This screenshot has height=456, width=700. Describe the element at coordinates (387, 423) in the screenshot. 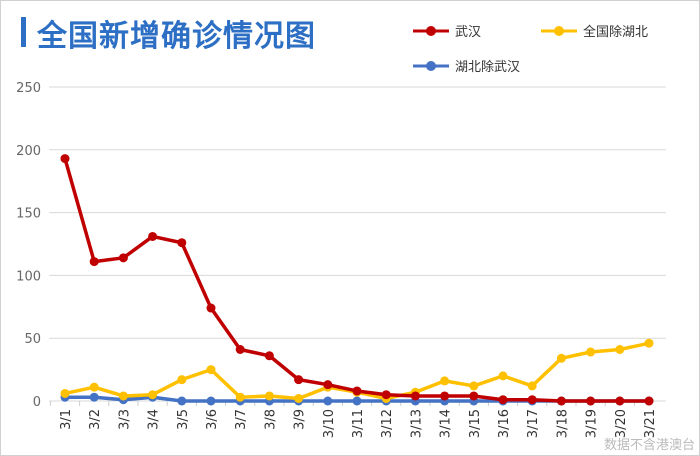

I see `x-tick-label: 3/12` at that location.